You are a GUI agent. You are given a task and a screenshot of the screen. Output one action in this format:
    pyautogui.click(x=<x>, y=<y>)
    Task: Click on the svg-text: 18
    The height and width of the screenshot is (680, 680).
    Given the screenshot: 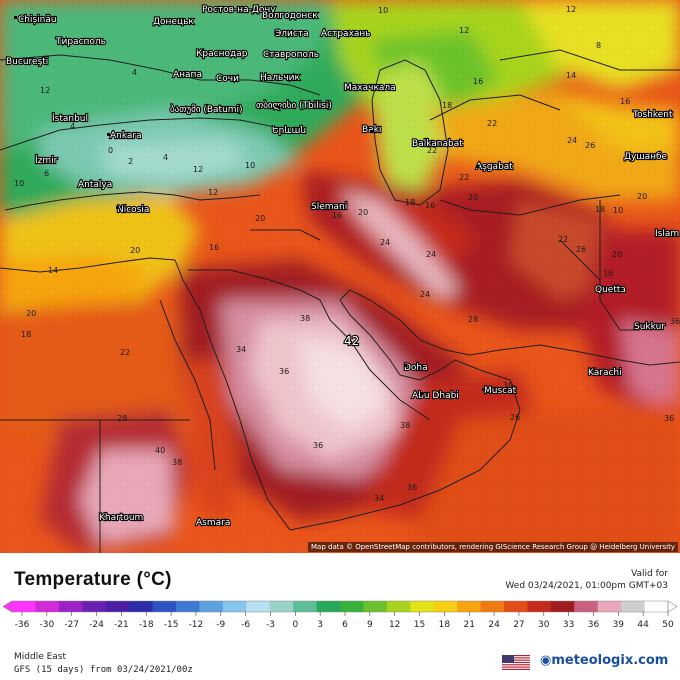 What is the action you would take?
    pyautogui.click(x=447, y=105)
    